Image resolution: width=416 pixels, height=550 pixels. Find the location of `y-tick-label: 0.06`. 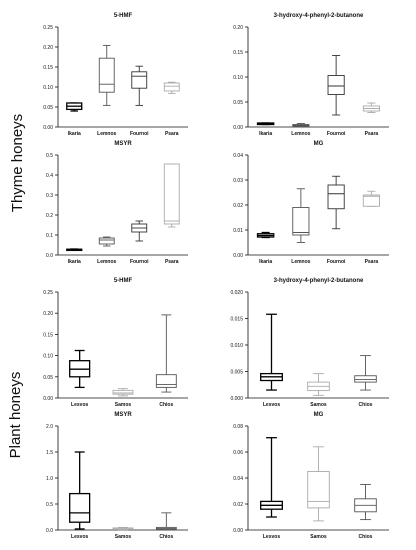

y-tick-label: 0.06 is located at coordinates (238, 453).